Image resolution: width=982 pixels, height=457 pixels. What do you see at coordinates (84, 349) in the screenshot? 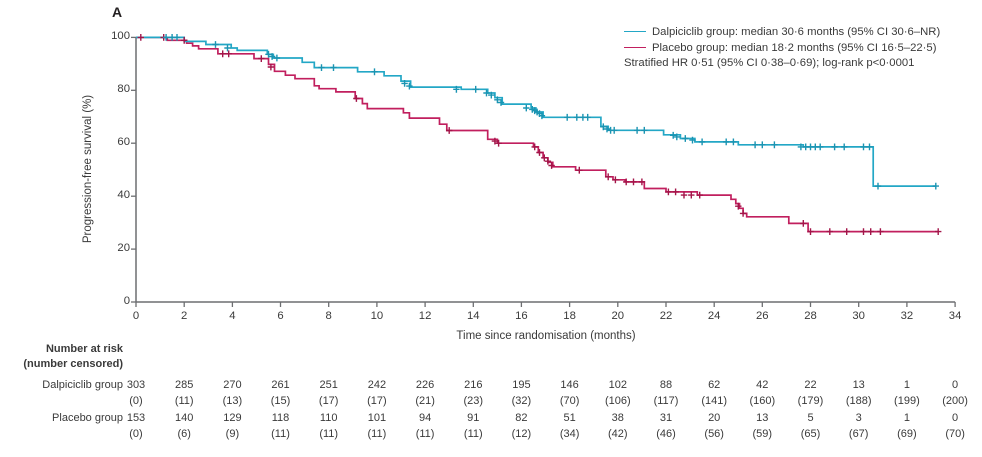
I see `risk-table-title: Number at risk` at bounding box center [84, 349].